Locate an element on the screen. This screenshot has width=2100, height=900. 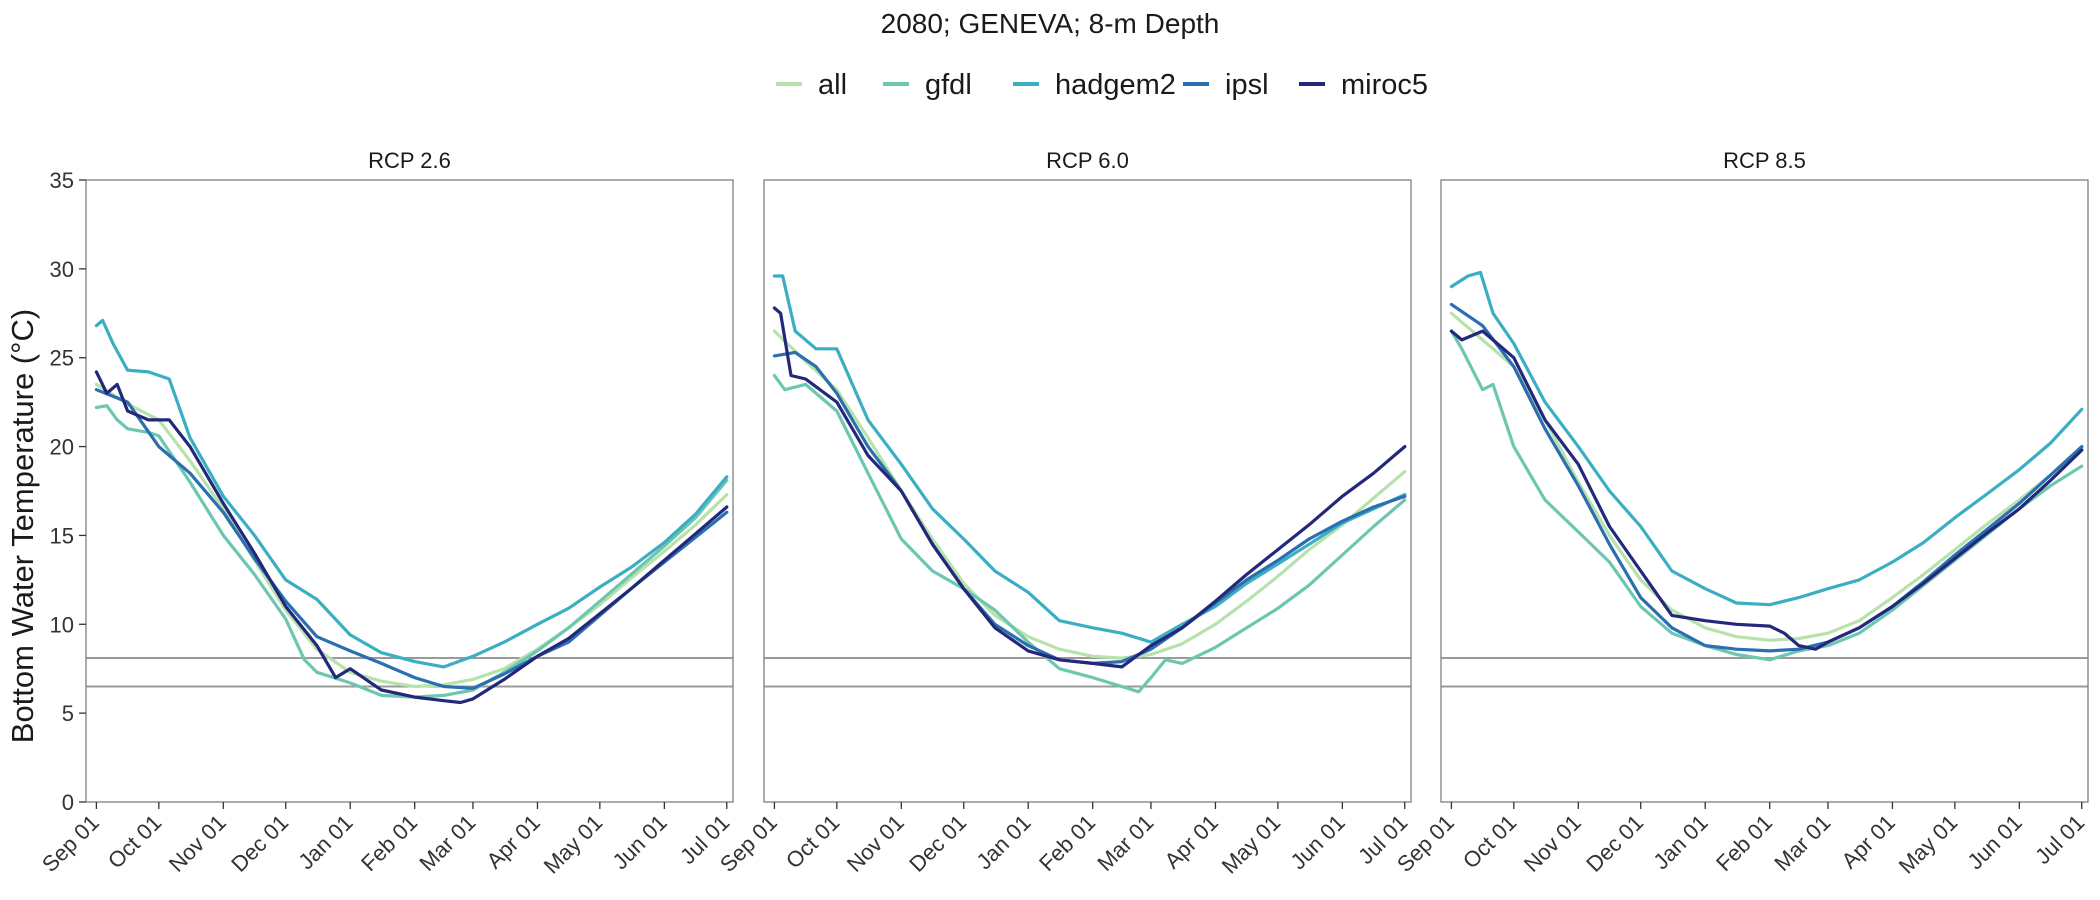
legend-label-gfdl: gfdl is located at coordinates (948, 85).